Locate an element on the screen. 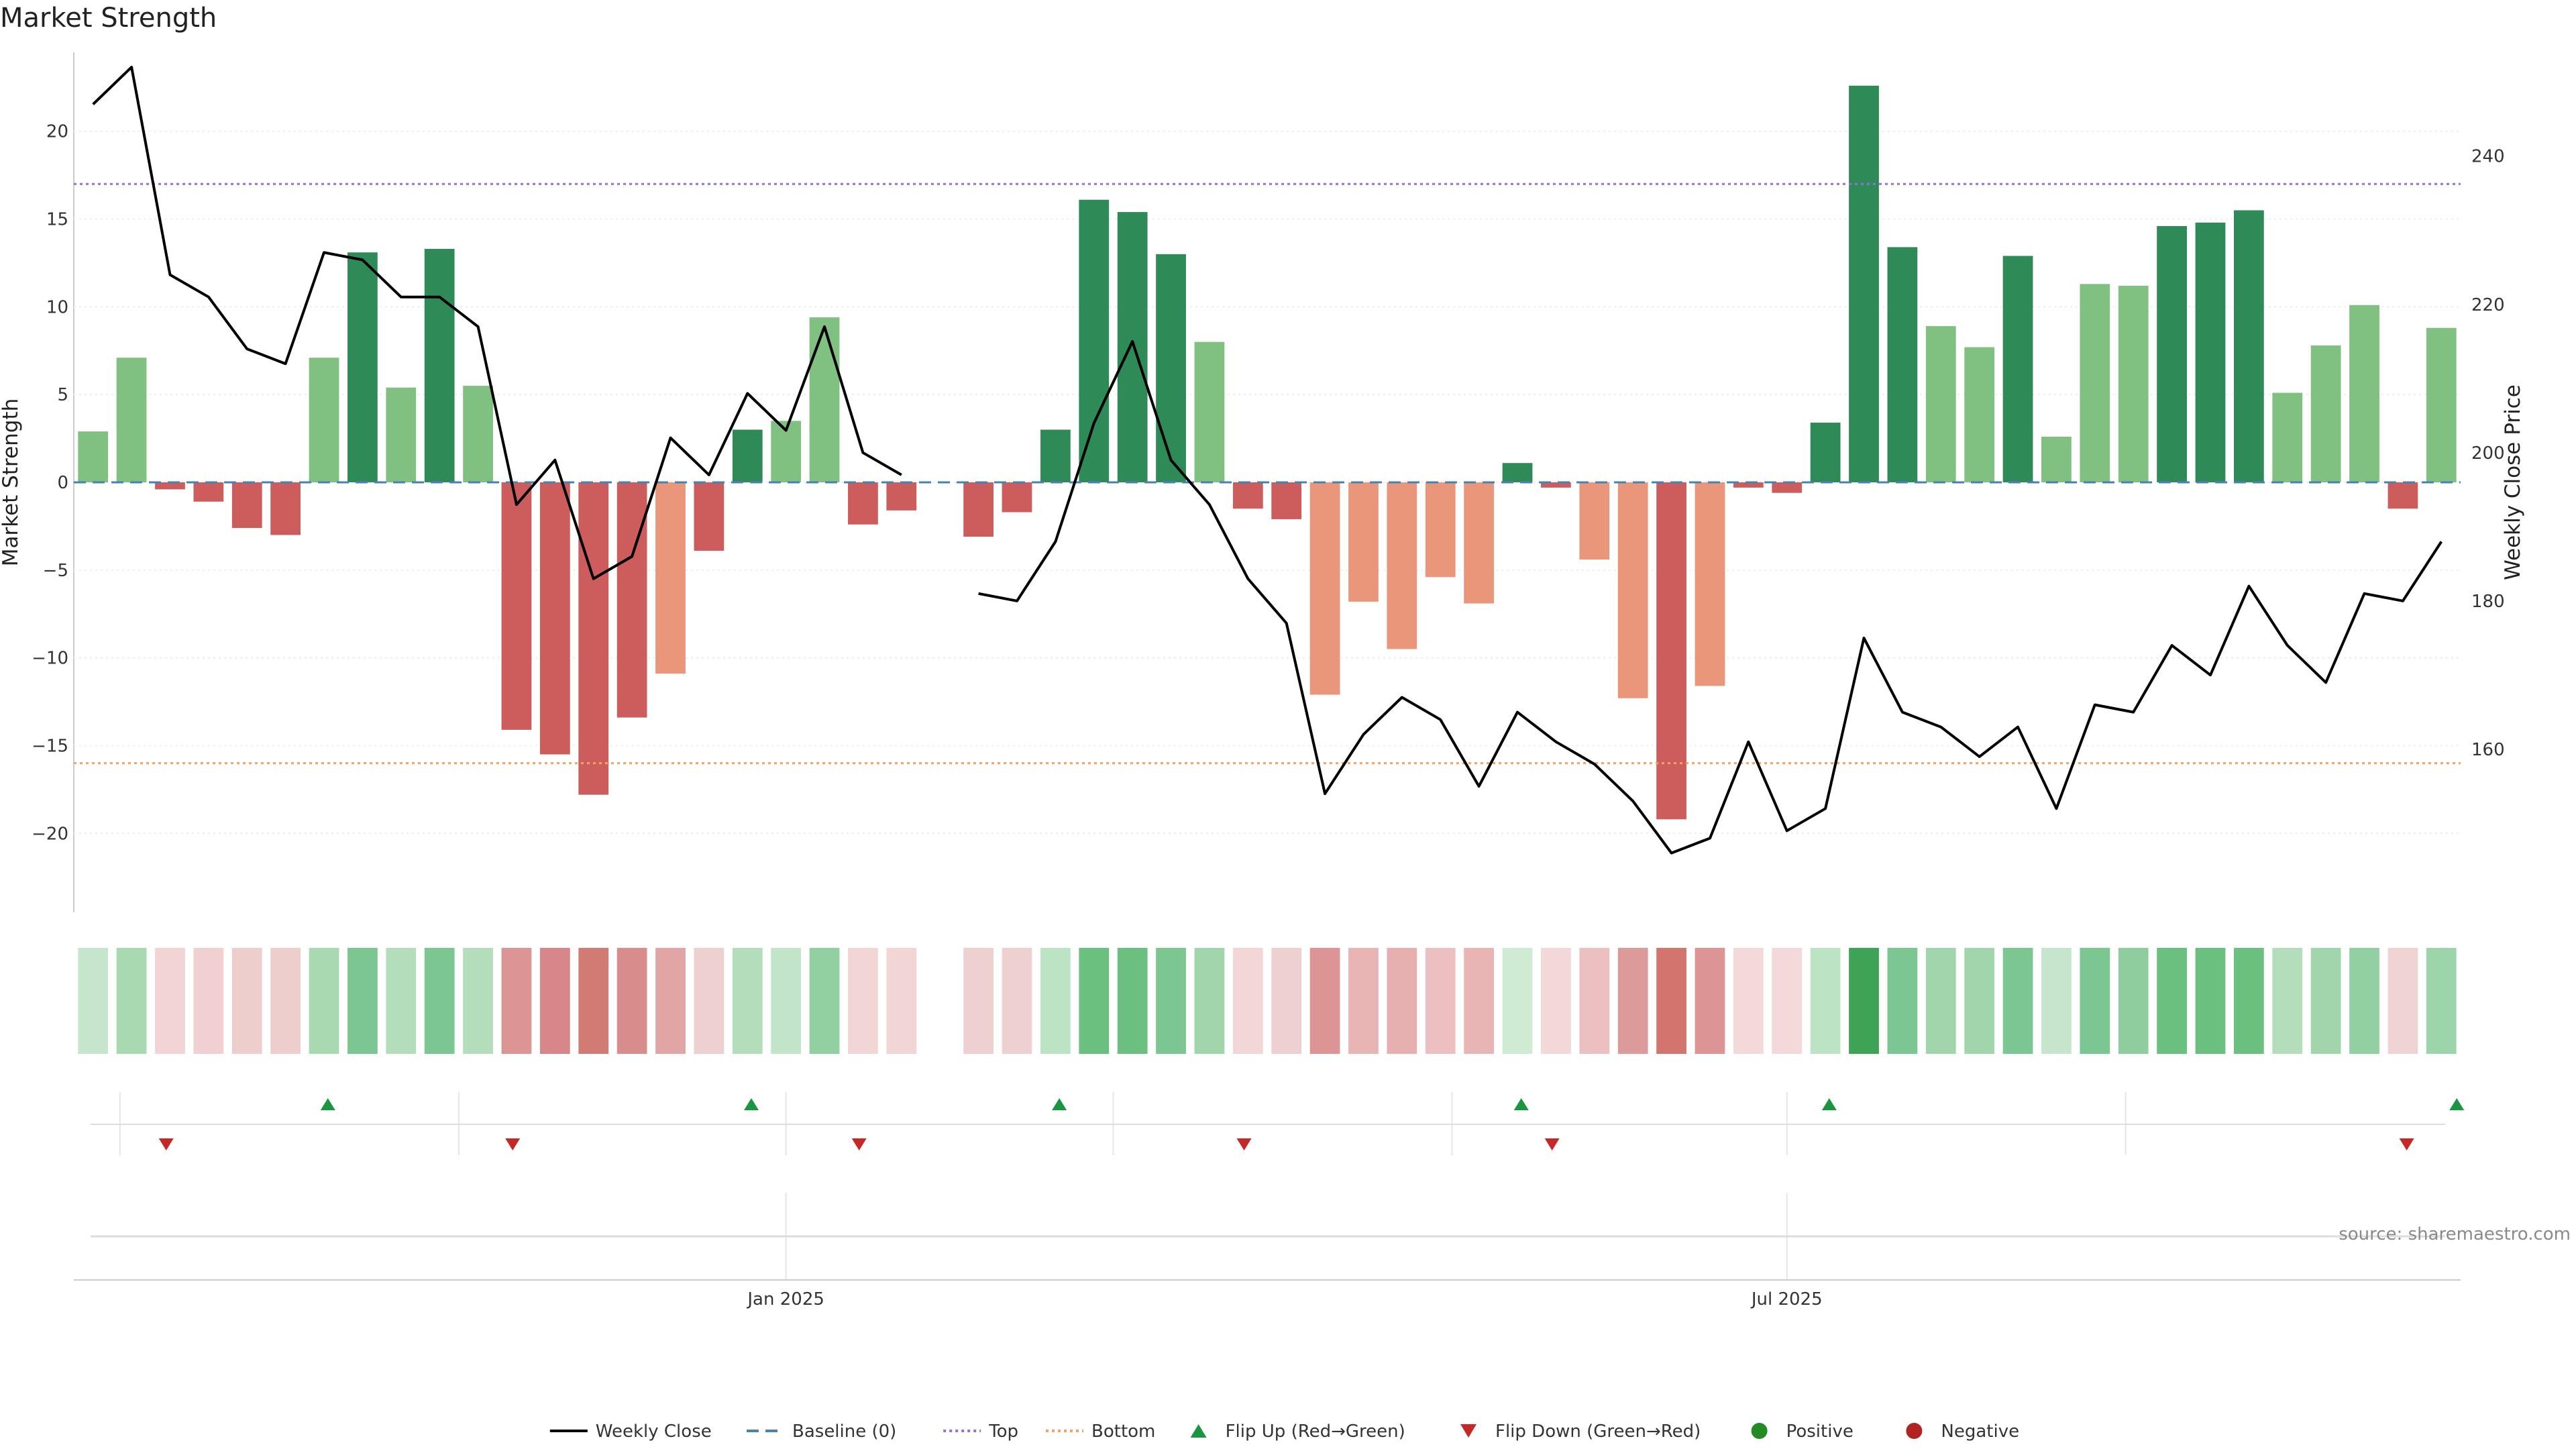 The height and width of the screenshot is (1449, 2576). heat-strip is located at coordinates (1267, 1001).